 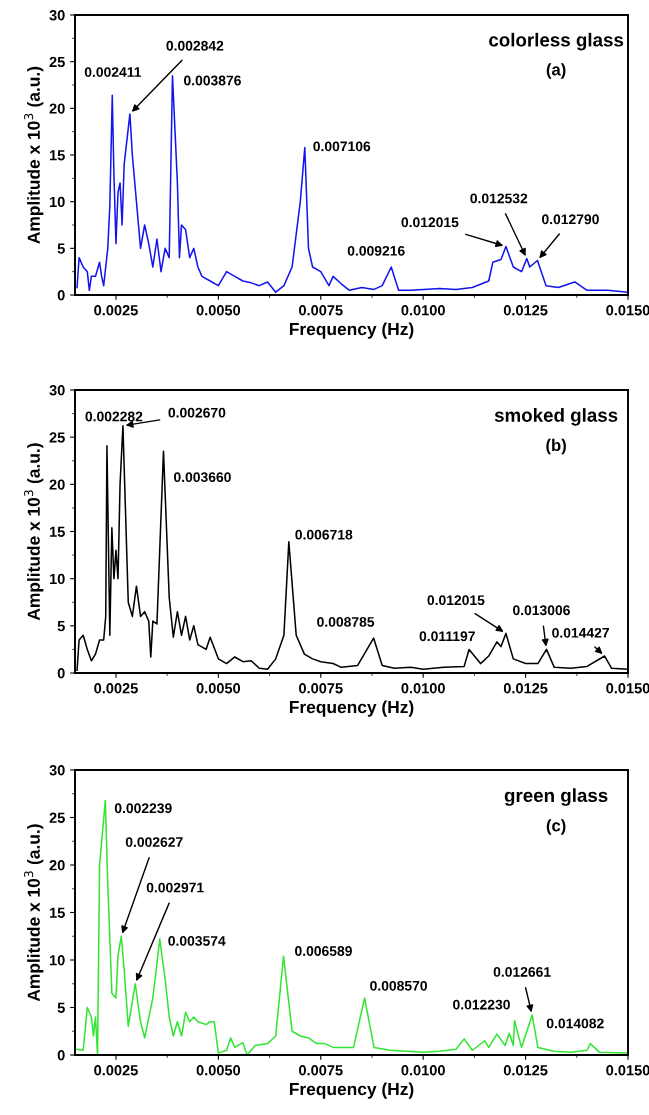 What do you see at coordinates (376, 250) in the screenshot?
I see `annotation: 0.009216` at bounding box center [376, 250].